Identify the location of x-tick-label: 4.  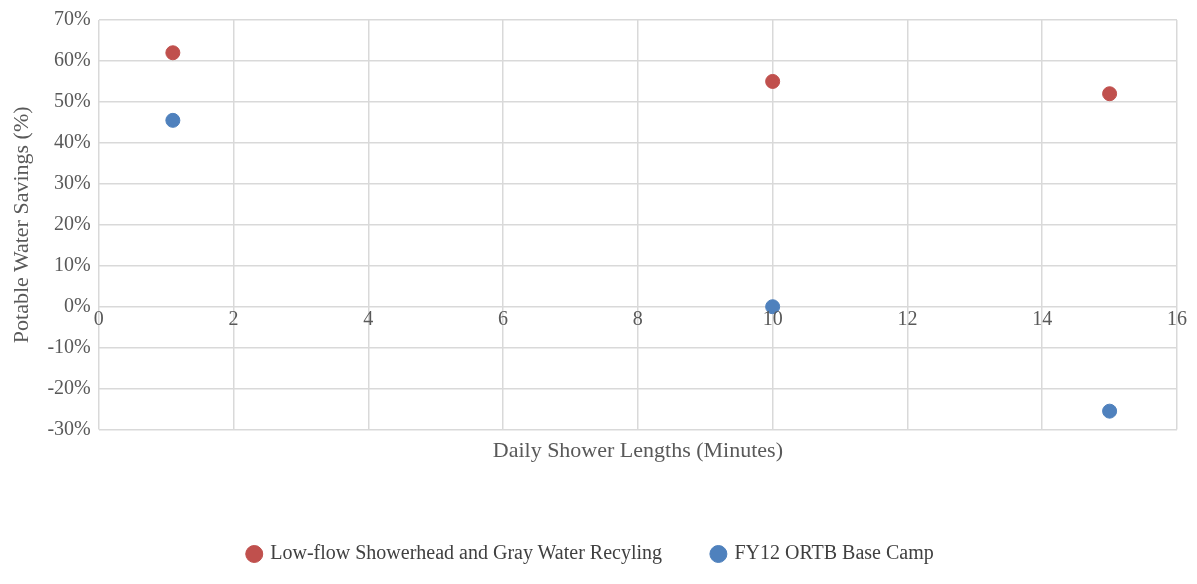
(368, 317).